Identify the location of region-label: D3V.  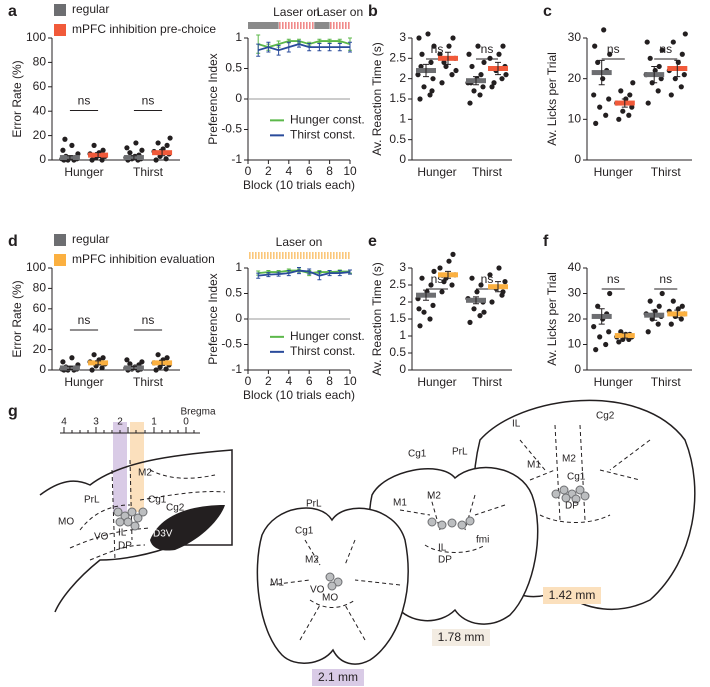
(163, 534).